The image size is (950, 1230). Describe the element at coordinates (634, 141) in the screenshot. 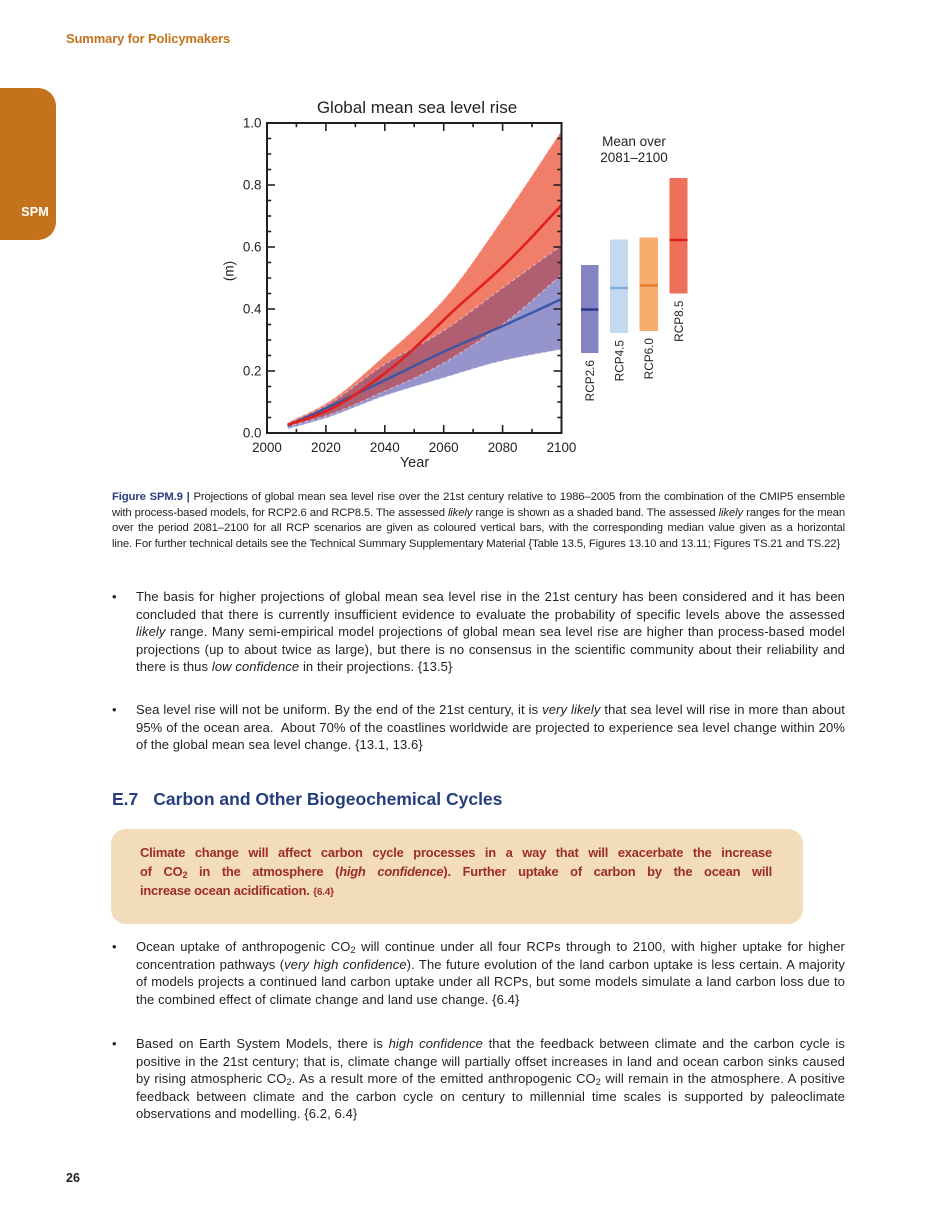

I see `svg-text: Mean over` at that location.